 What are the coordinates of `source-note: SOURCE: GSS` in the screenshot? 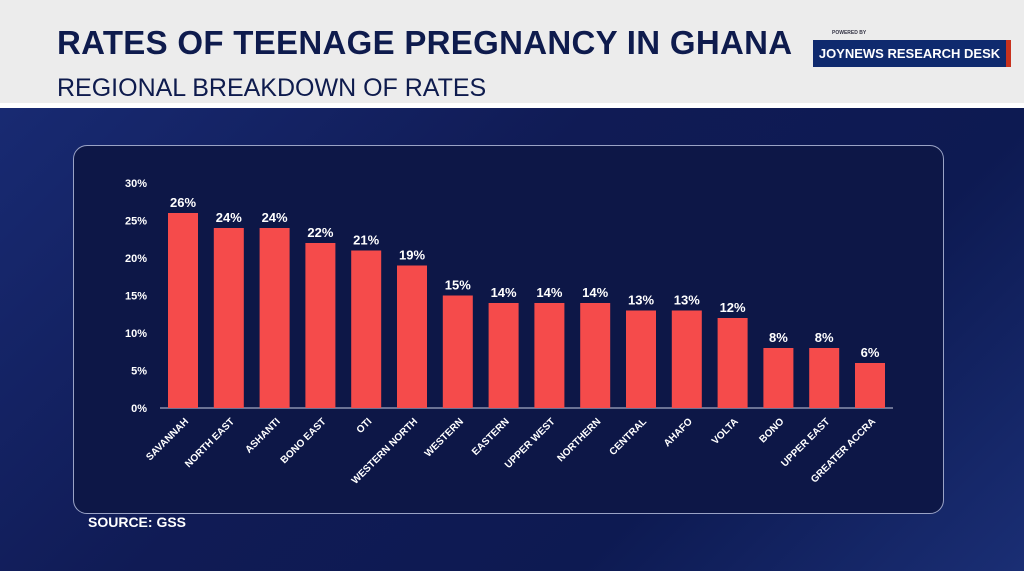 It's located at (137, 522).